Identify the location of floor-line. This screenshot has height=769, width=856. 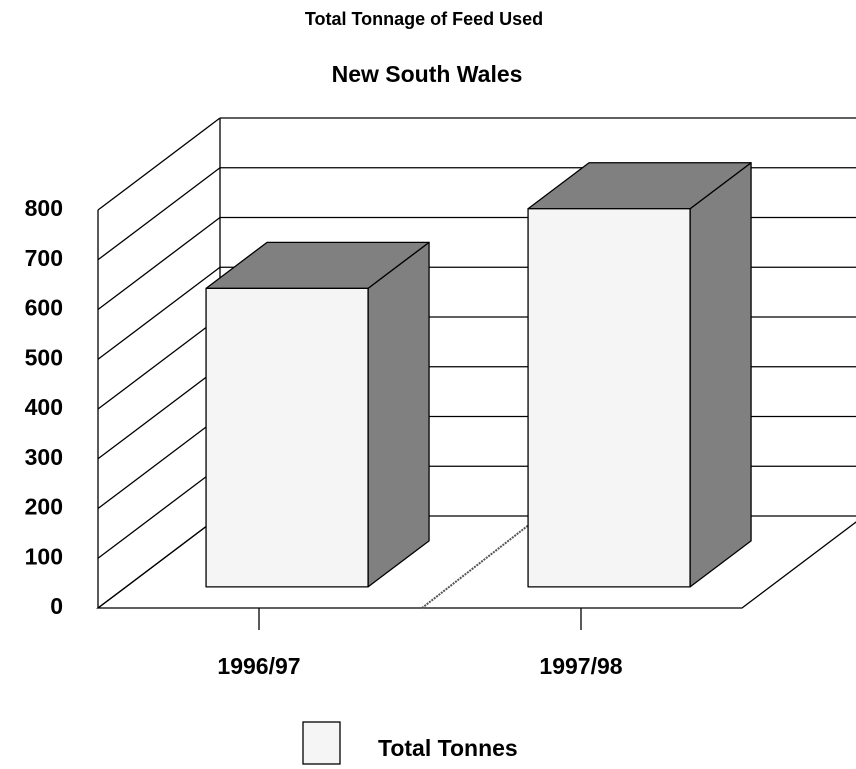
(476, 566).